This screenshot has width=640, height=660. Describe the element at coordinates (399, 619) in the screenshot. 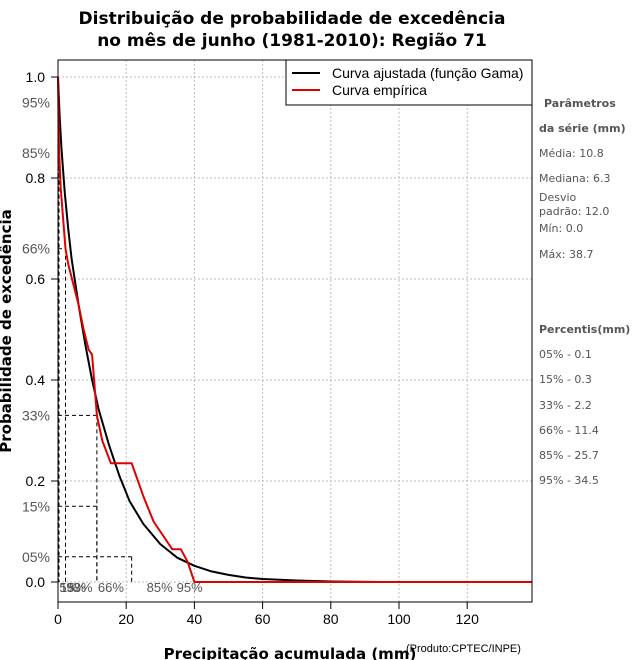

I see `x-tick-label-5: 100` at that location.